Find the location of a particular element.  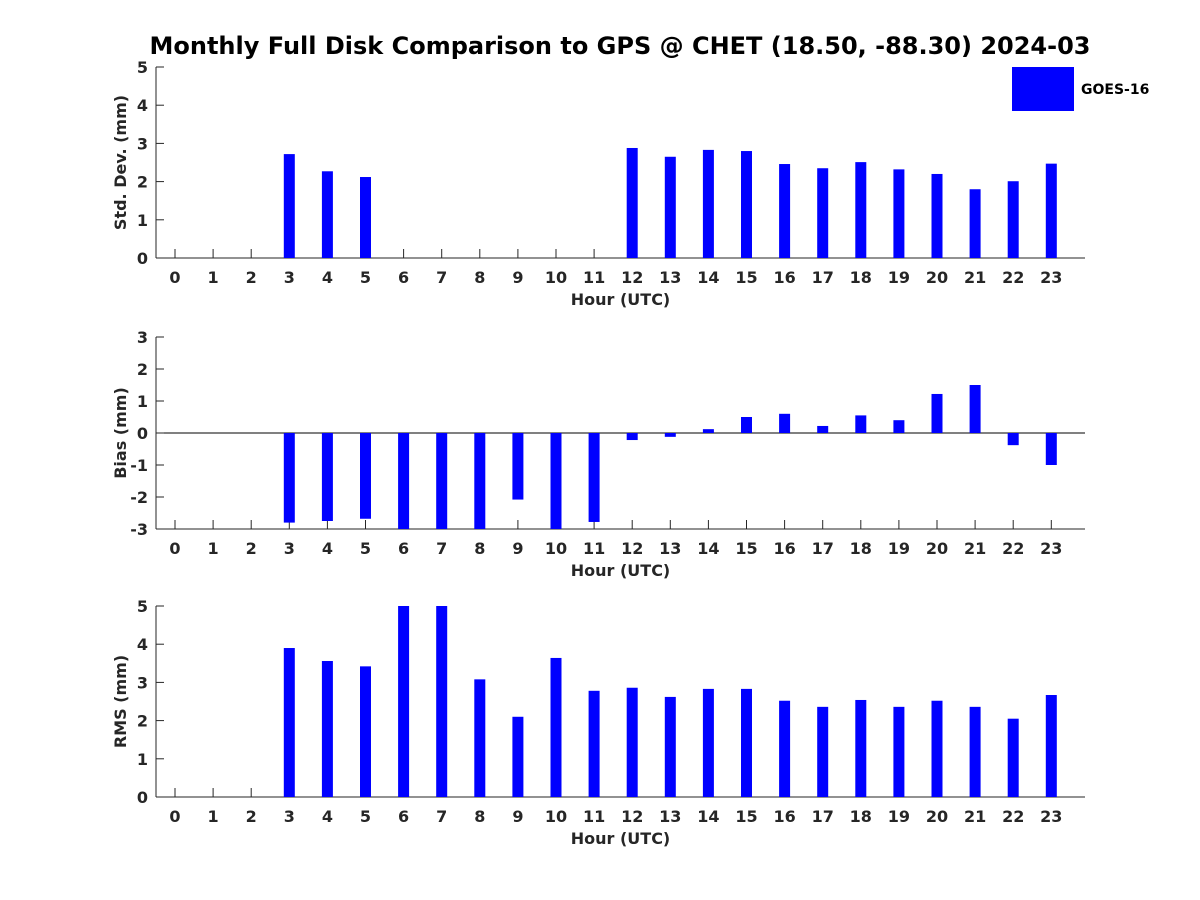

y-axis-label: RMS (mm) is located at coordinates (120, 701).